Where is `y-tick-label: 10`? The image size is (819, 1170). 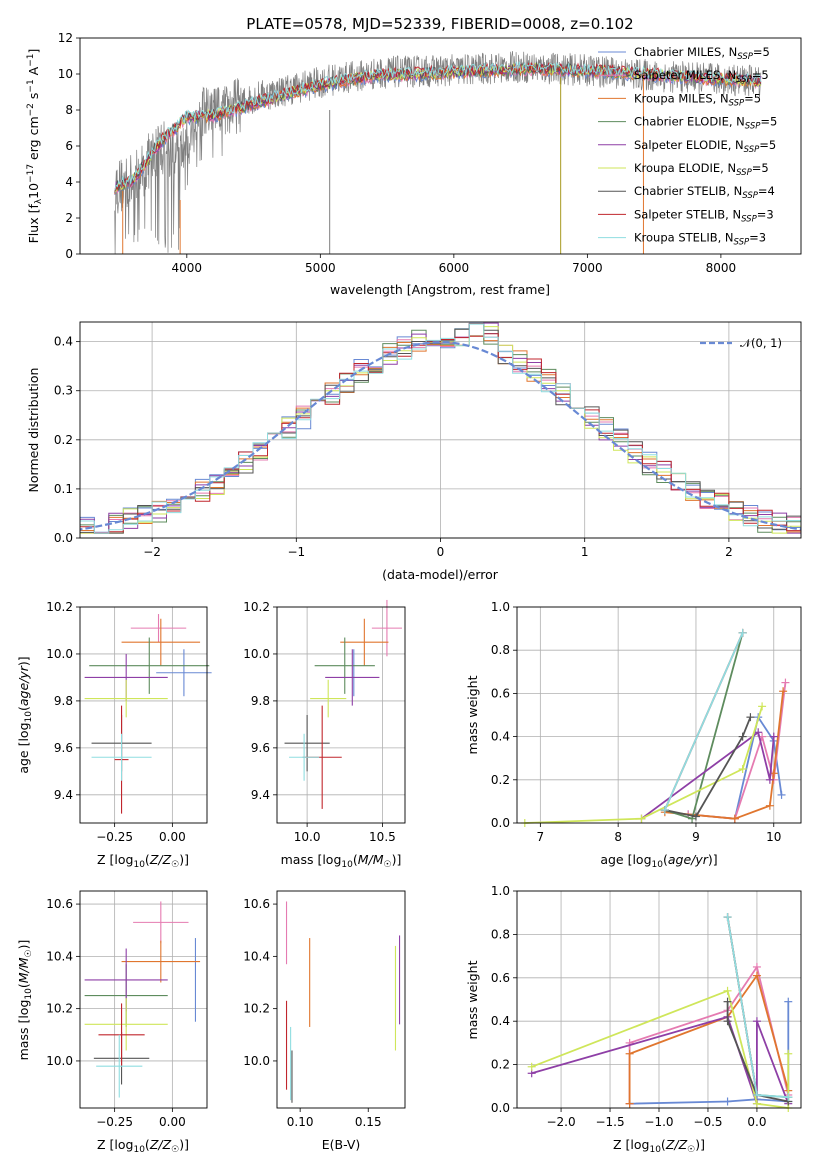
y-tick-label: 10 is located at coordinates (65, 74).